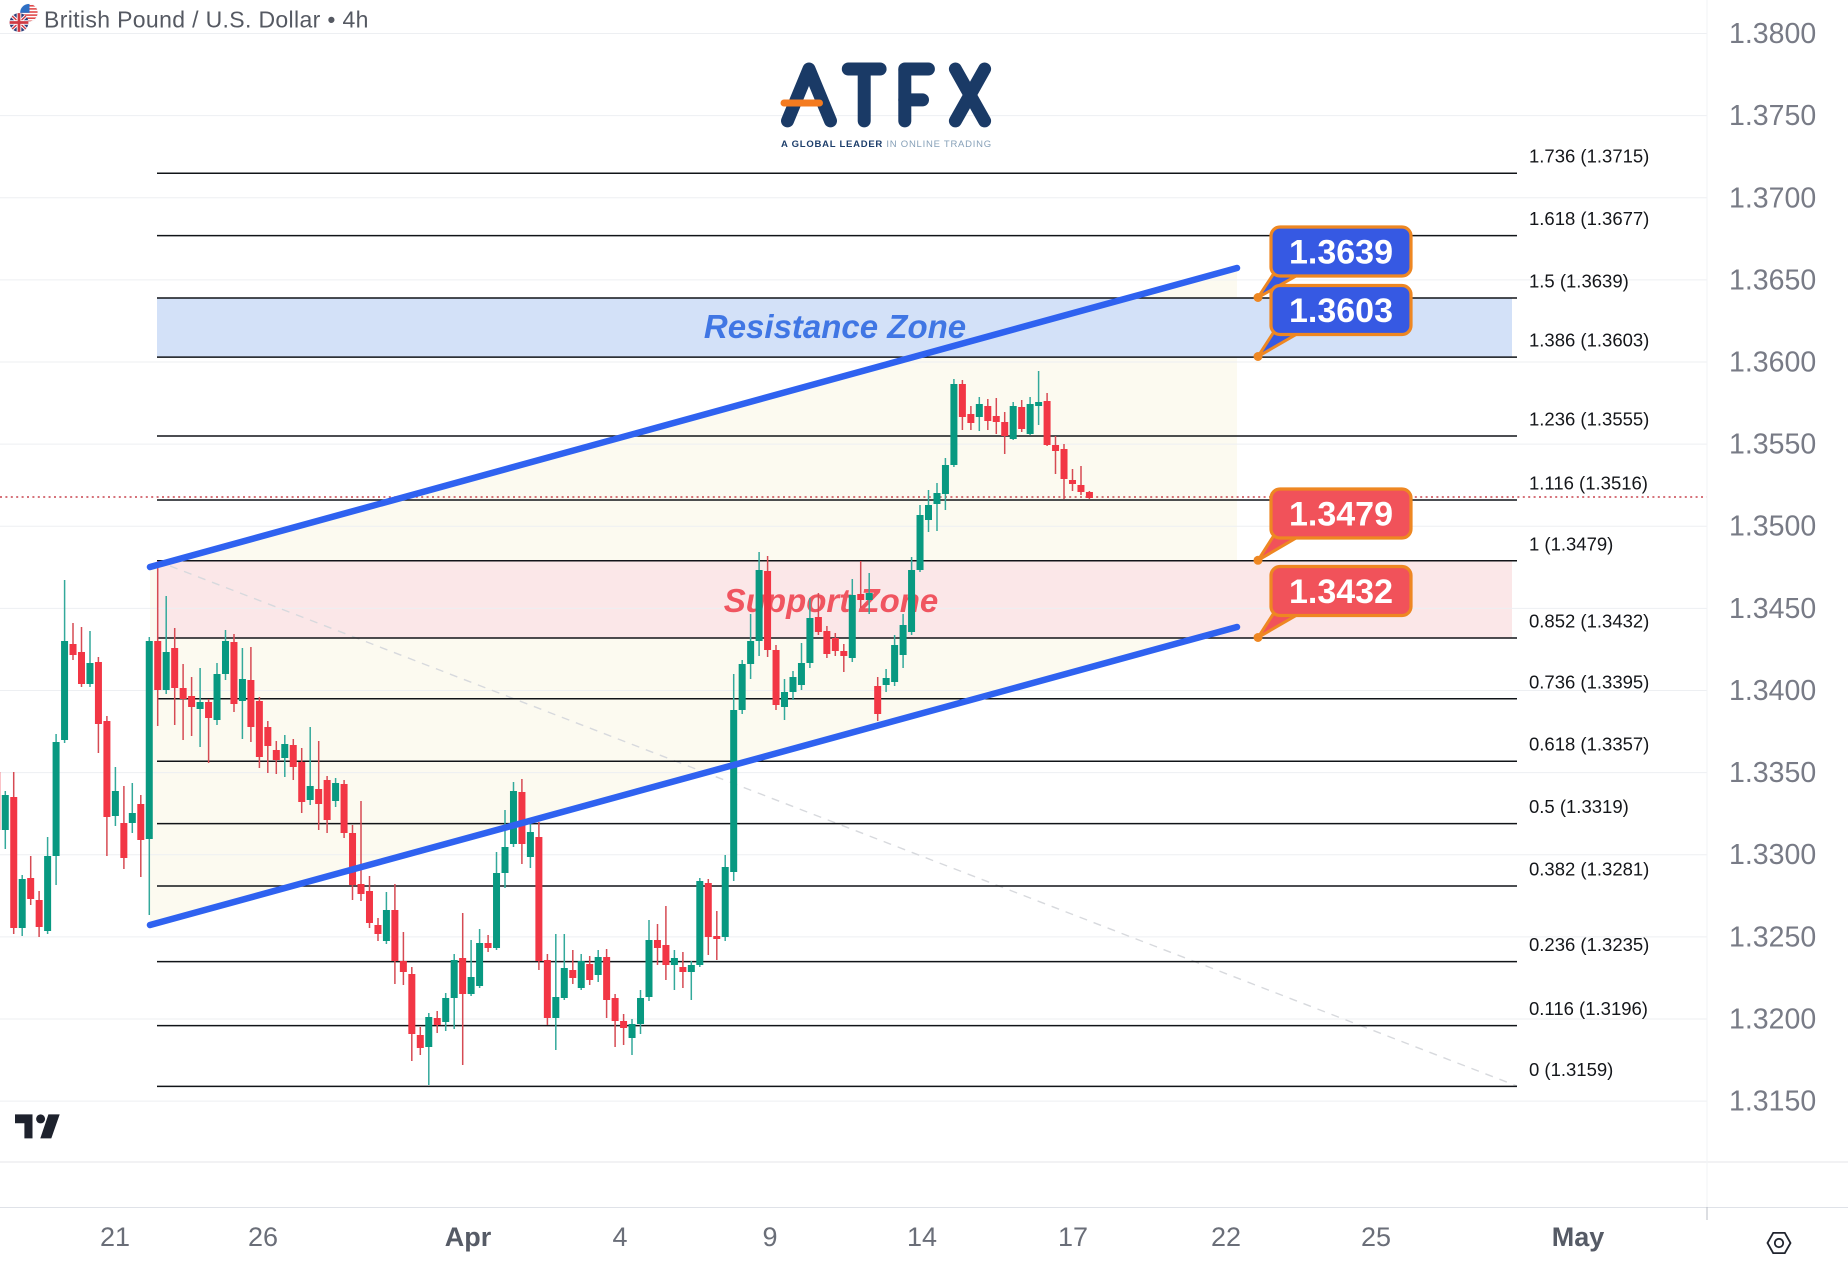 The height and width of the screenshot is (1263, 1848). Describe the element at coordinates (619, 1237) in the screenshot. I see `svg-text: 4` at that location.